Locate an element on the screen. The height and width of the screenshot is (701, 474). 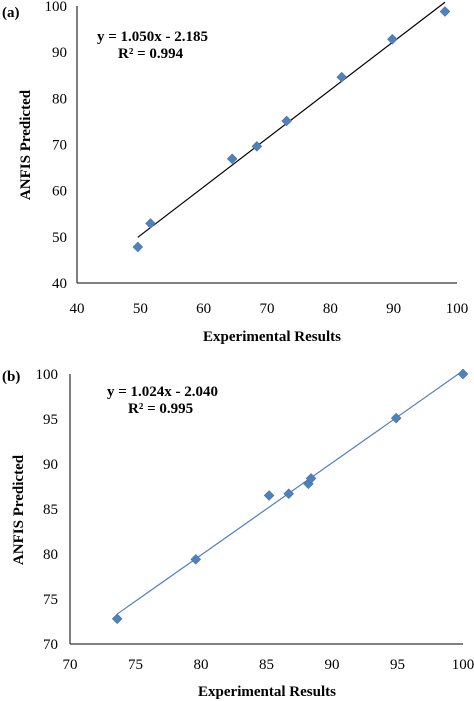
y-tick-label: 50 is located at coordinates (59, 238).